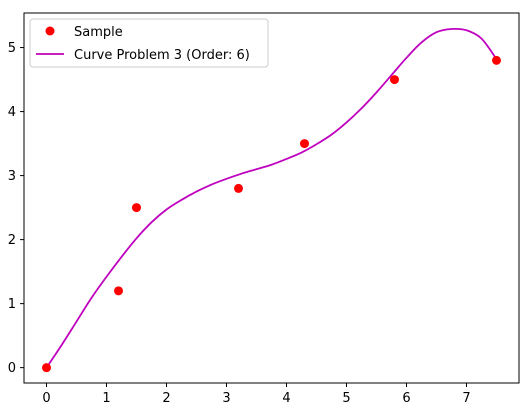  Describe the element at coordinates (16, 208) in the screenshot. I see `y-axis: 0 1 2 3 4 5` at that location.